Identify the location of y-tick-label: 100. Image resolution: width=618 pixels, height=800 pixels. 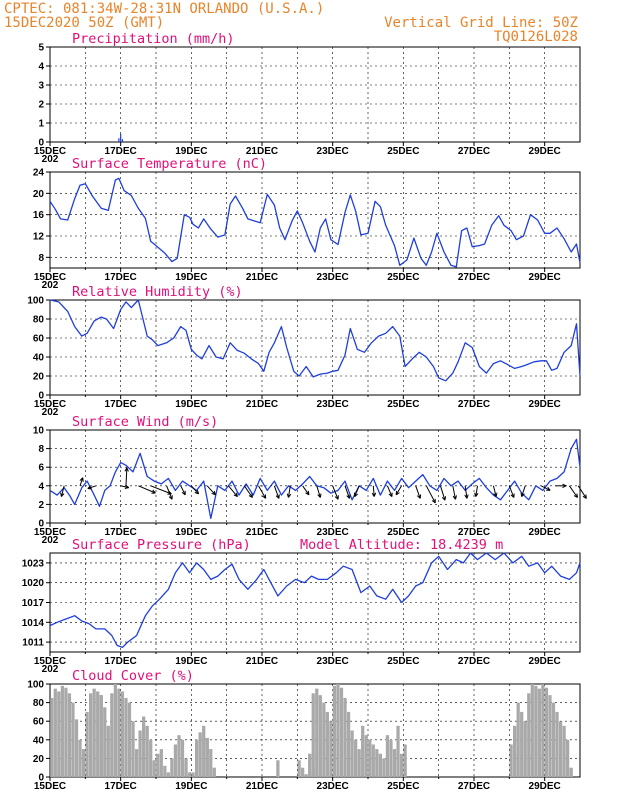
(35, 685).